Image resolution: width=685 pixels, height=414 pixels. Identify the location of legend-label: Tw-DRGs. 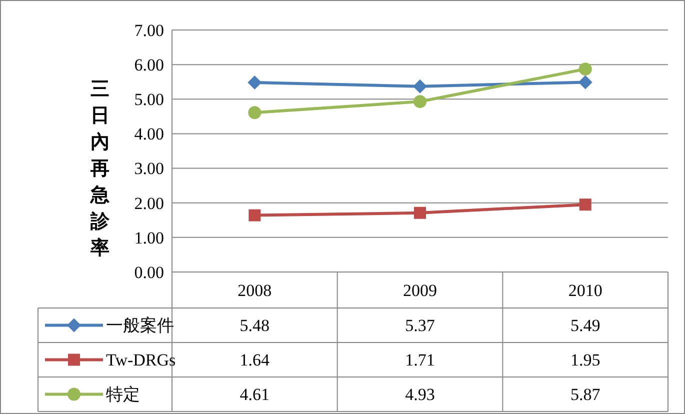
(141, 360).